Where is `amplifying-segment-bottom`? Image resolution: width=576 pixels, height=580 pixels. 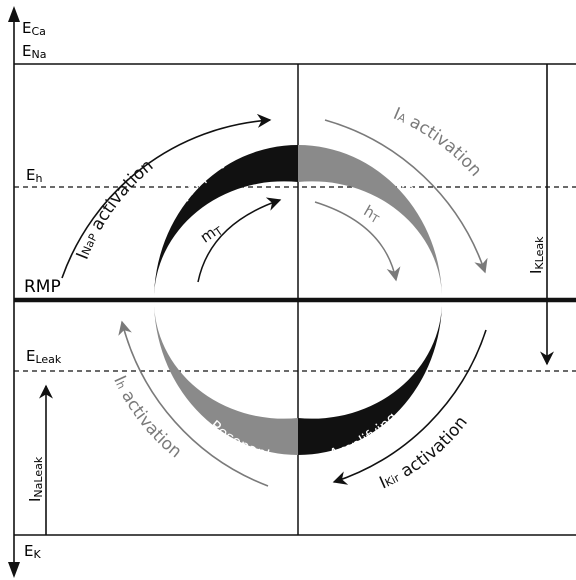
amplifying-segment-bottom is located at coordinates (370, 377).